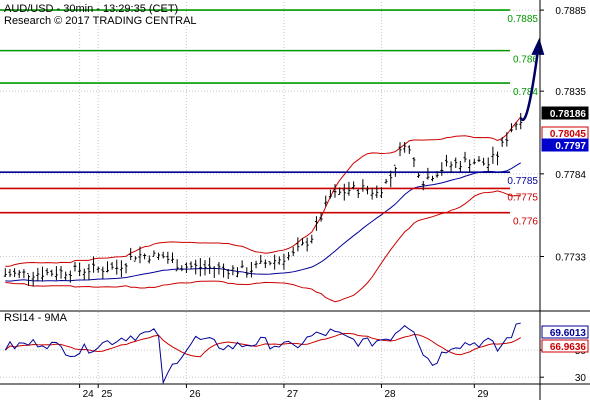 This screenshot has width=590, height=405. I want to click on y-tick-label: 0.7835, so click(570, 92).